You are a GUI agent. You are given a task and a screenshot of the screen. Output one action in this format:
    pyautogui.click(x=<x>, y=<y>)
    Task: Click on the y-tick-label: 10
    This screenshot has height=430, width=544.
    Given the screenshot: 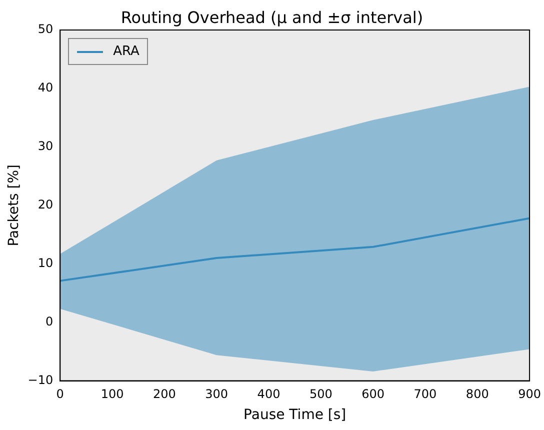 What is the action you would take?
    pyautogui.click(x=46, y=263)
    